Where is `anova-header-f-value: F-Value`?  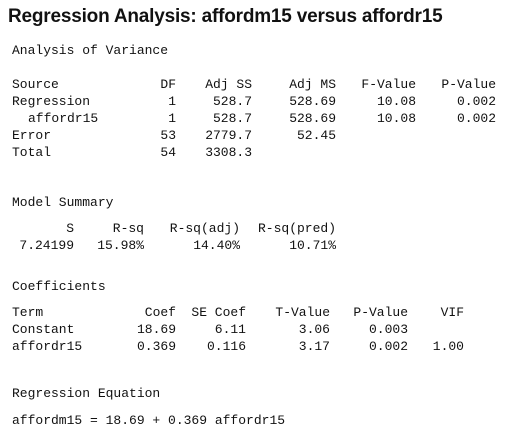
anova-header-f-value: F-Value is located at coordinates (388, 84).